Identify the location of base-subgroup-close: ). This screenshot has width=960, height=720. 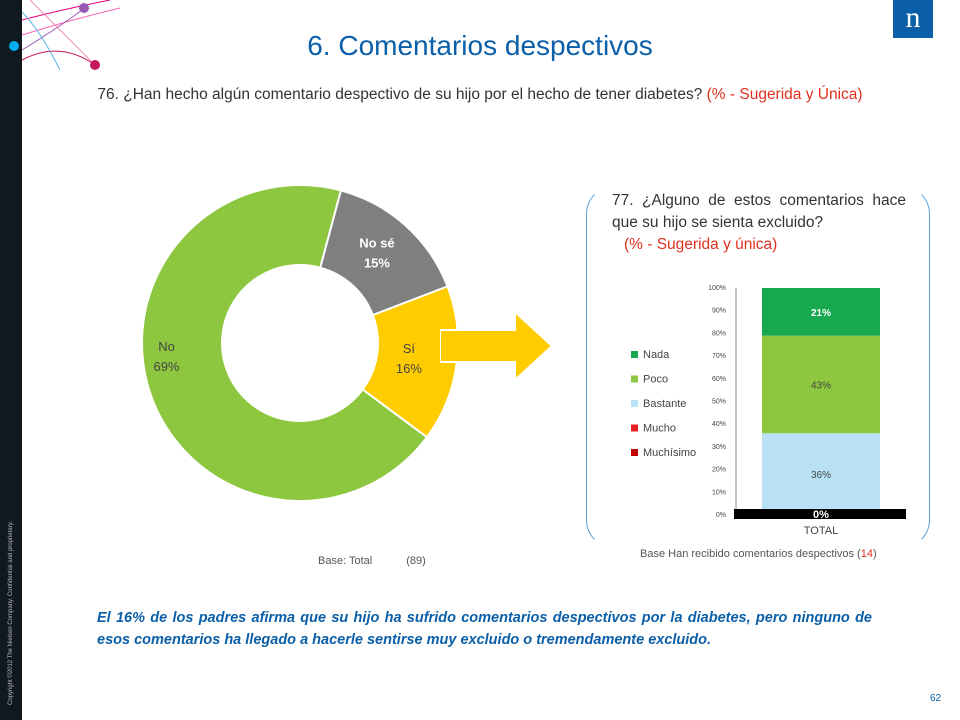
(874, 554).